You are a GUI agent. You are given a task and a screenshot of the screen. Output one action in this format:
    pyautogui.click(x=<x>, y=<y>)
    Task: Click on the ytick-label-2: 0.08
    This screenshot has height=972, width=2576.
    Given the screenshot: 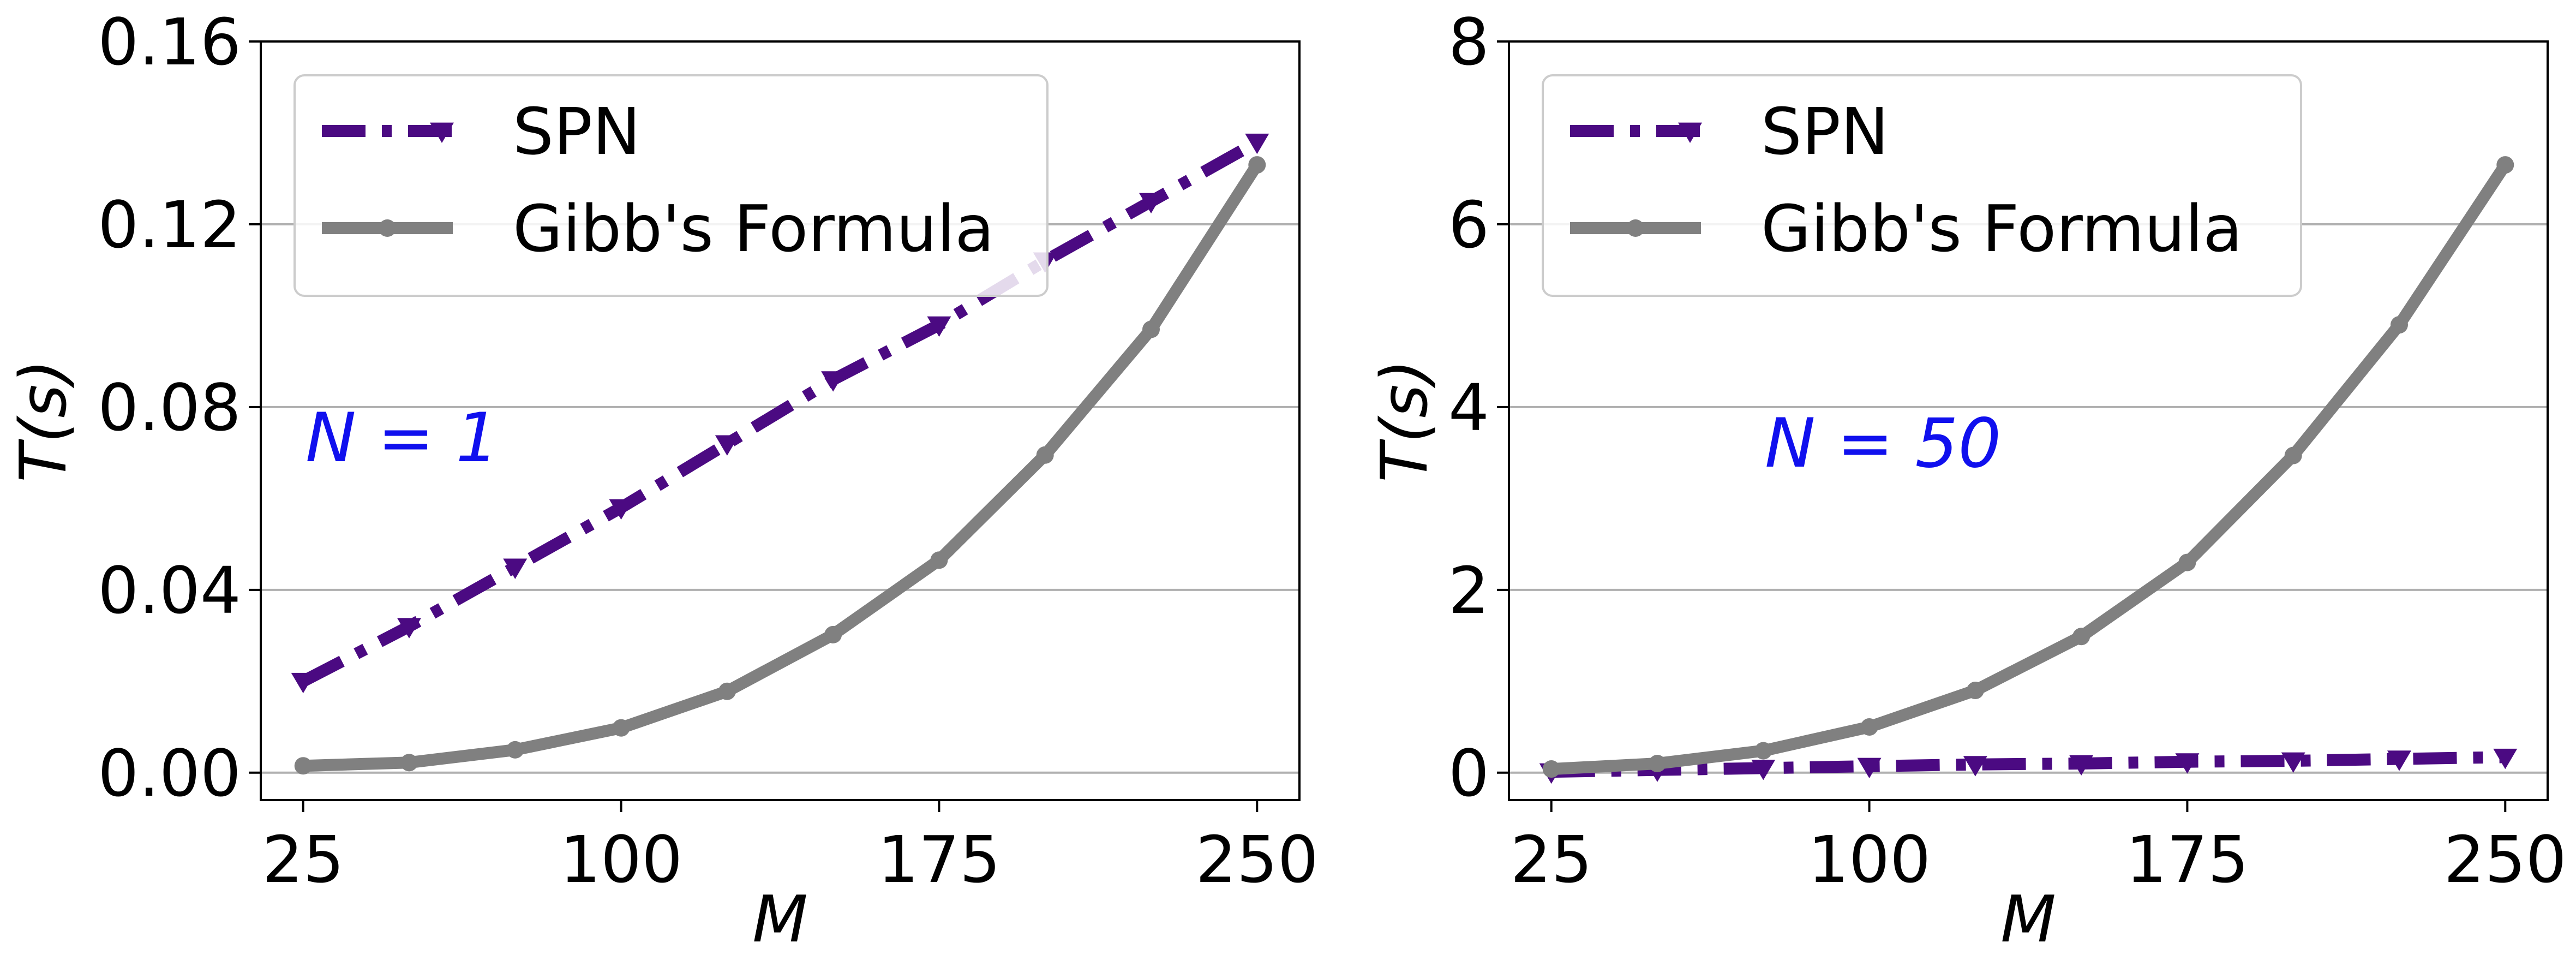 What is the action you would take?
    pyautogui.click(x=169, y=407)
    